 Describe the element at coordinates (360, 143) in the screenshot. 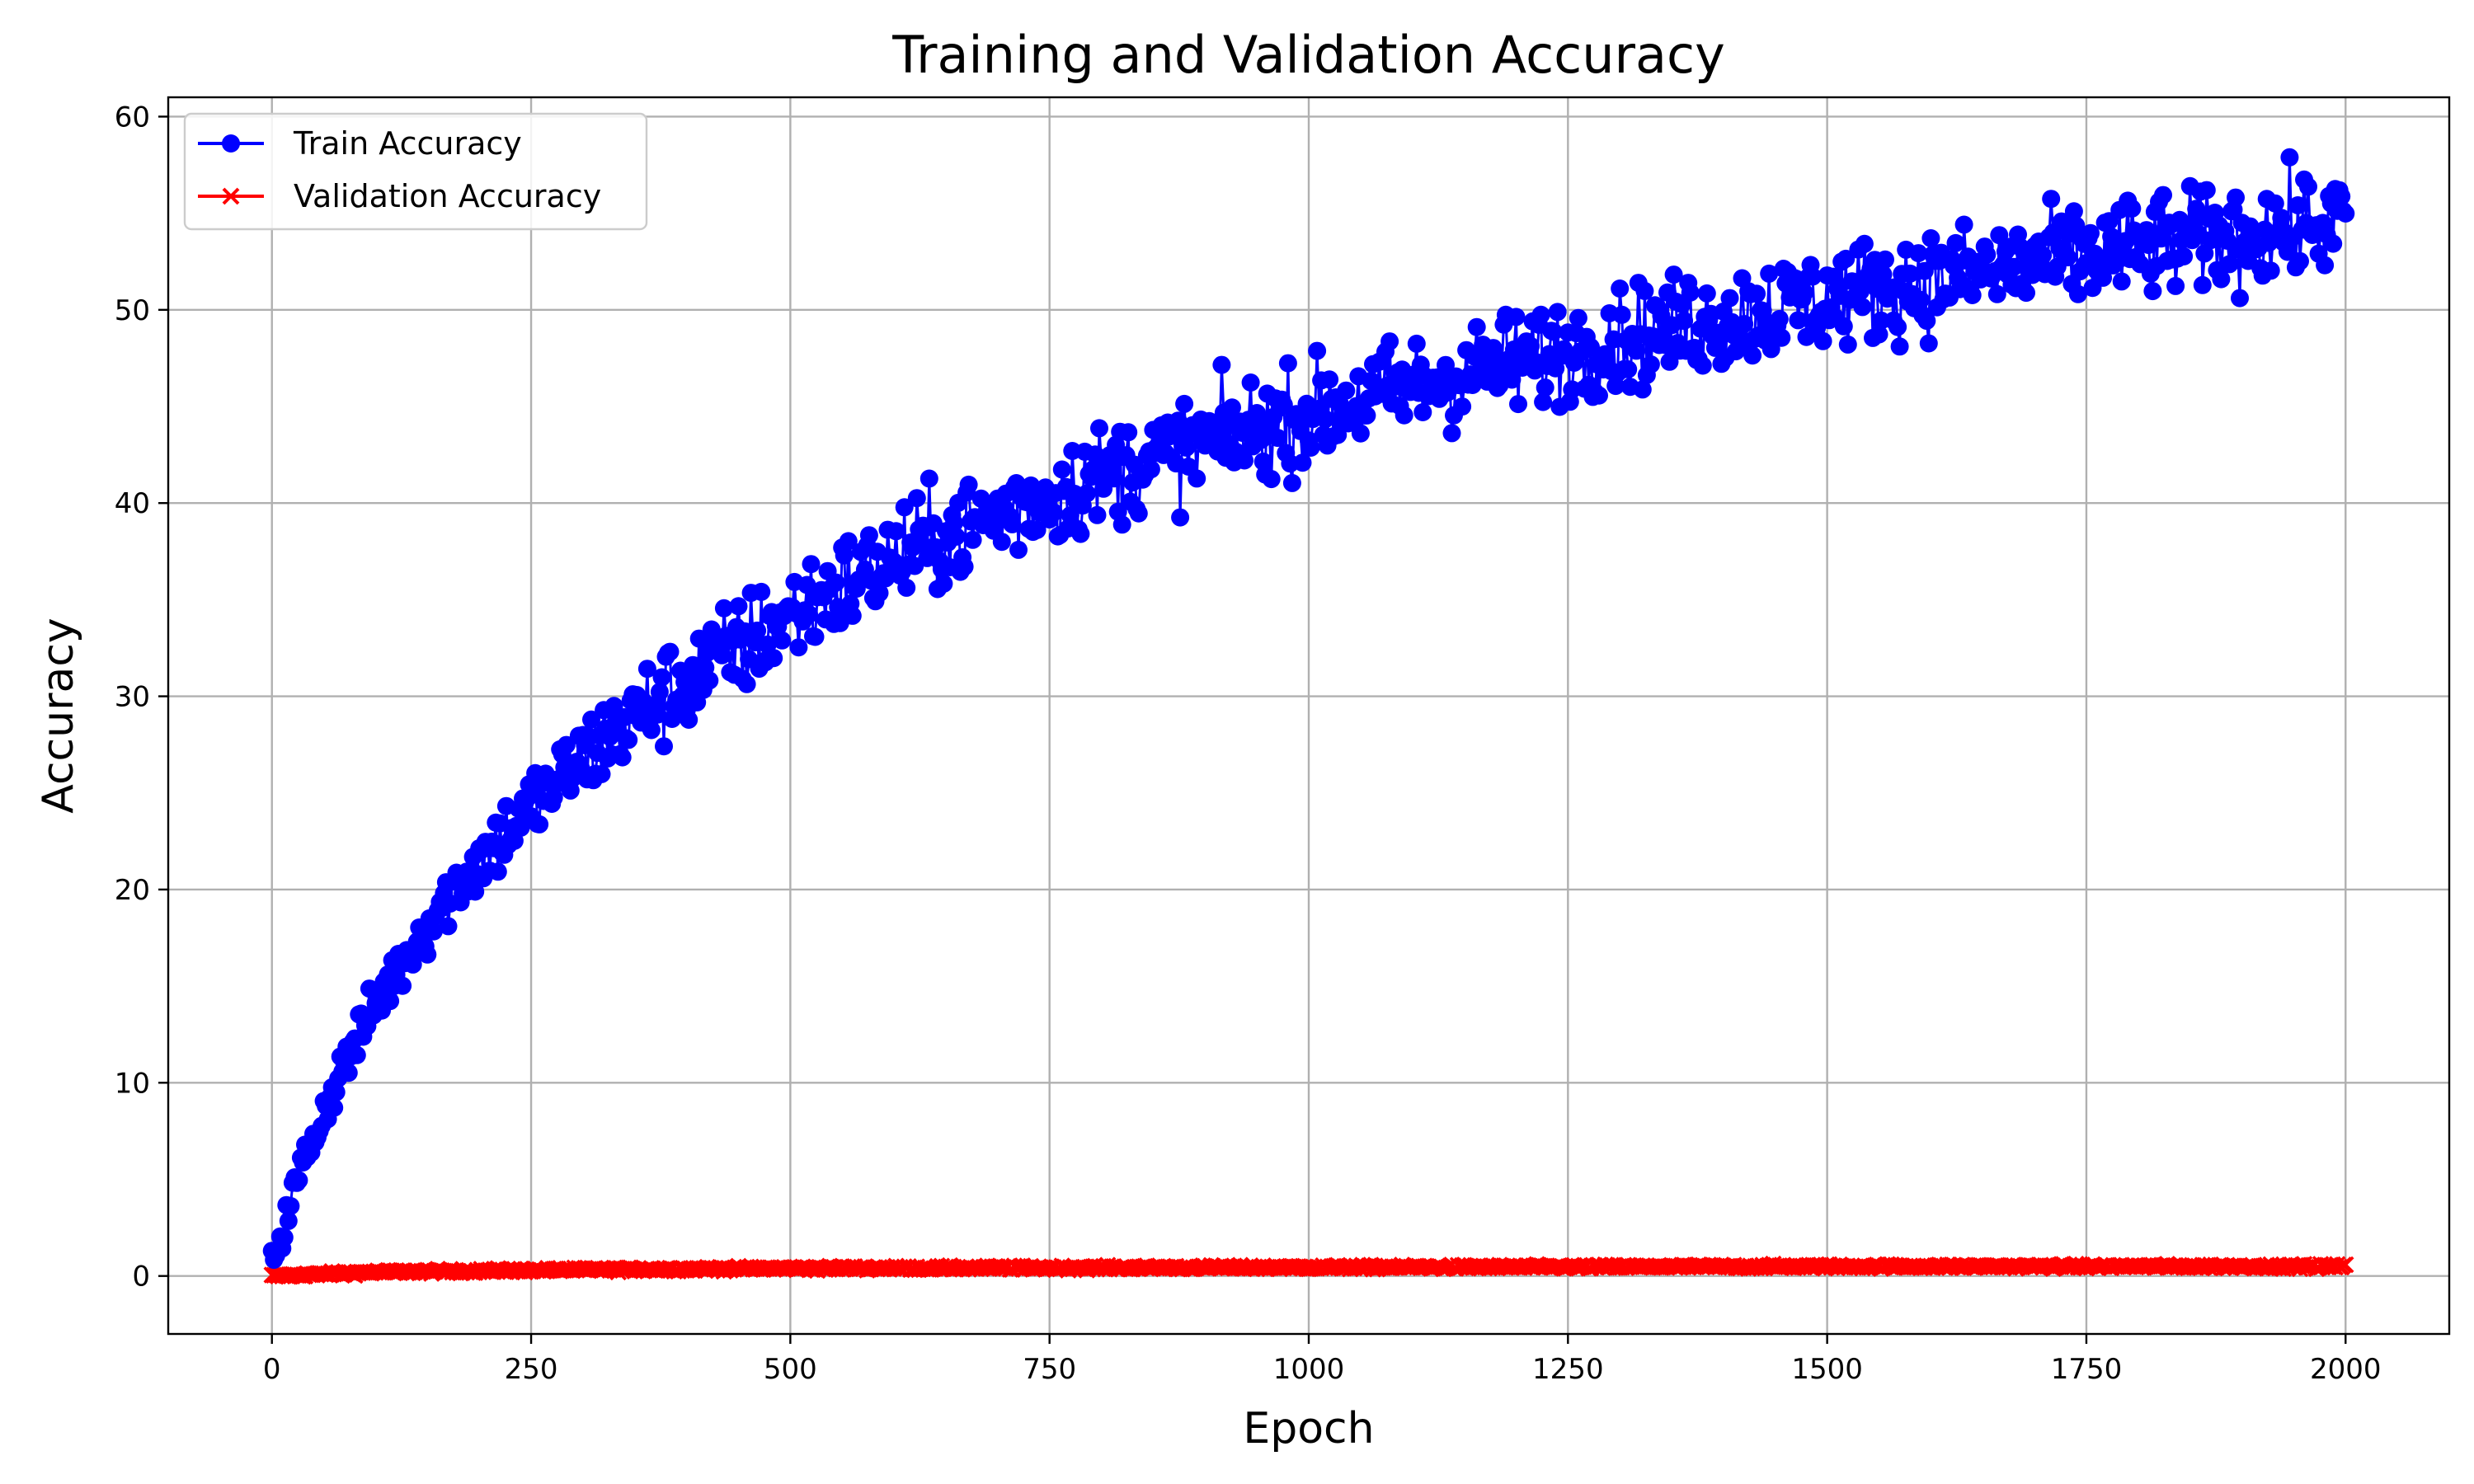

I see `legend-entry-train: Train Accuracy` at that location.